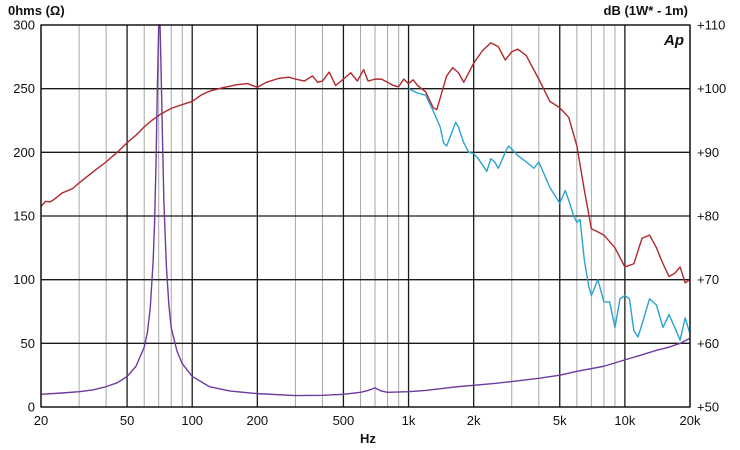 Image resolution: width=740 pixels, height=450 pixels. I want to click on x-tick-label: 50, so click(127, 420).